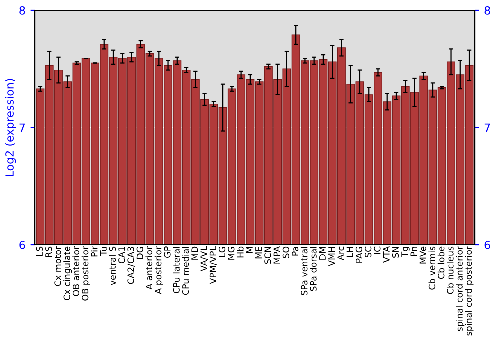 The image size is (500, 350). I want to click on x-tick-label: OB anterior, so click(76, 271).